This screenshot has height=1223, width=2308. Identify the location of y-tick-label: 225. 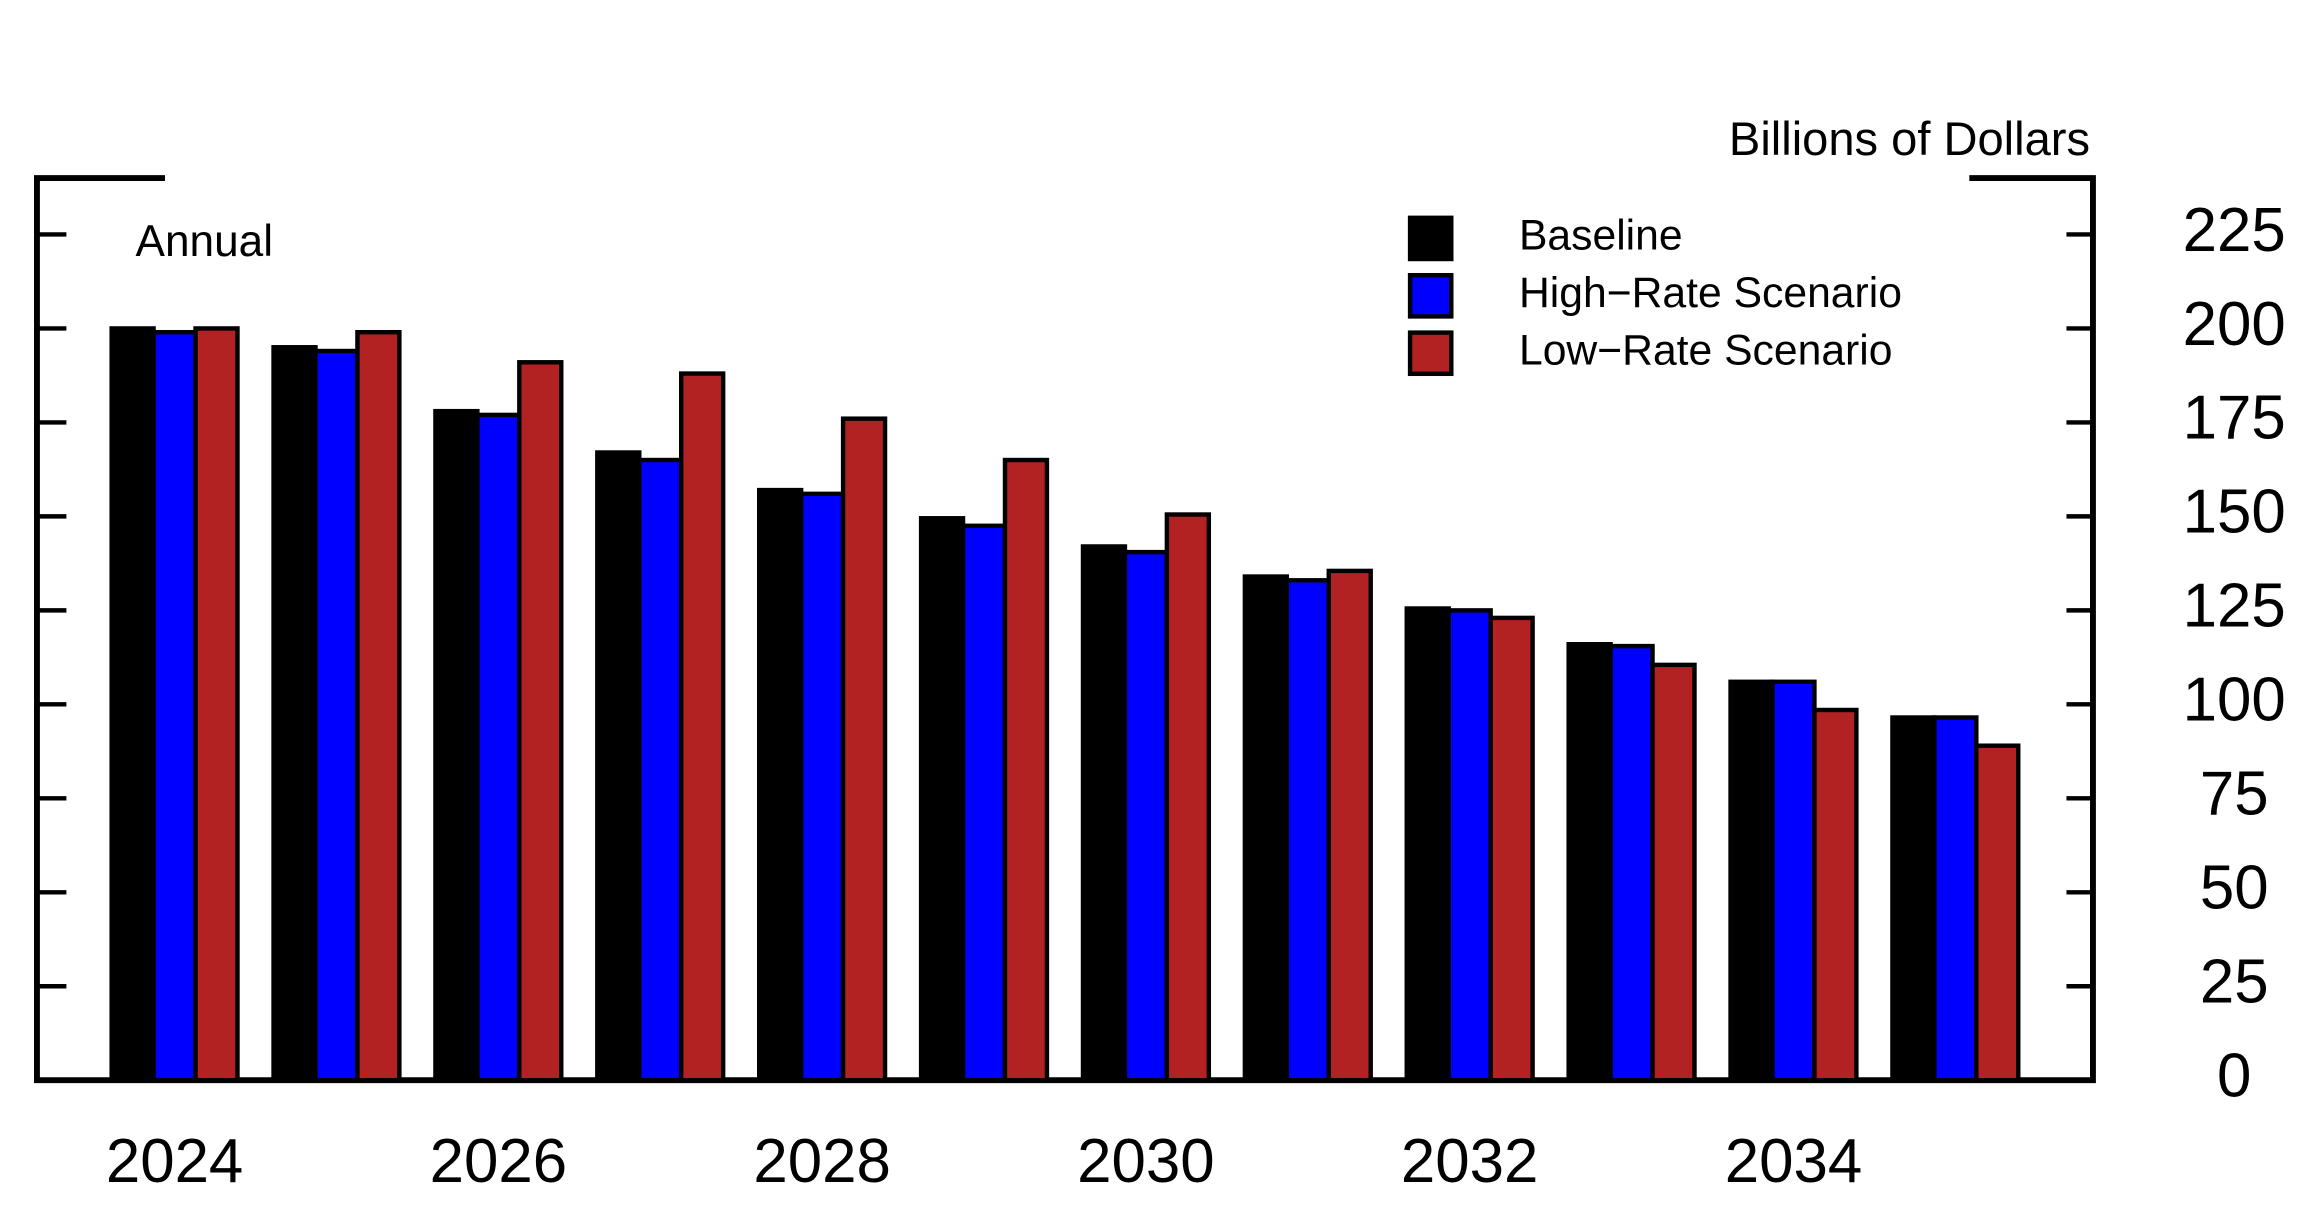
(2234, 230).